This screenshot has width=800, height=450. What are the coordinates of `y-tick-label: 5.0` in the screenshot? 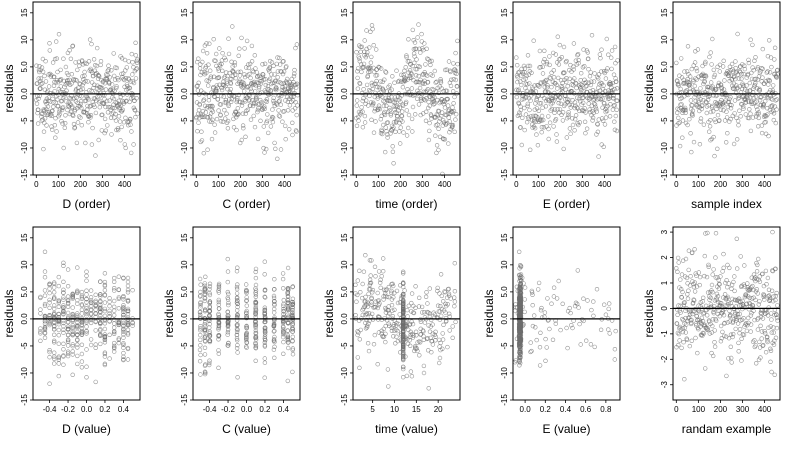 It's located at (344, 67).